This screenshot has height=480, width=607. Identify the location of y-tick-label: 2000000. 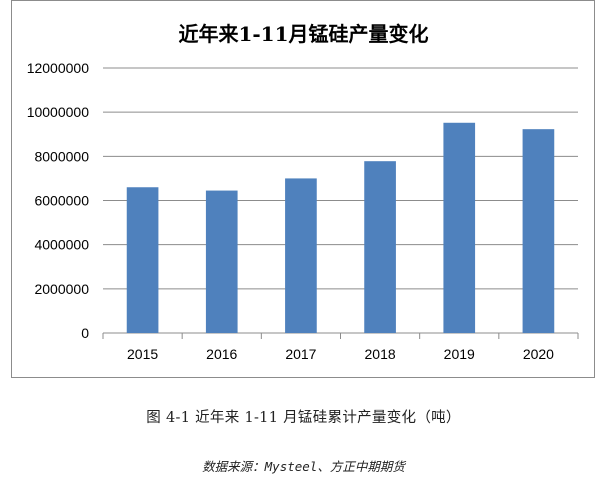
(61, 289).